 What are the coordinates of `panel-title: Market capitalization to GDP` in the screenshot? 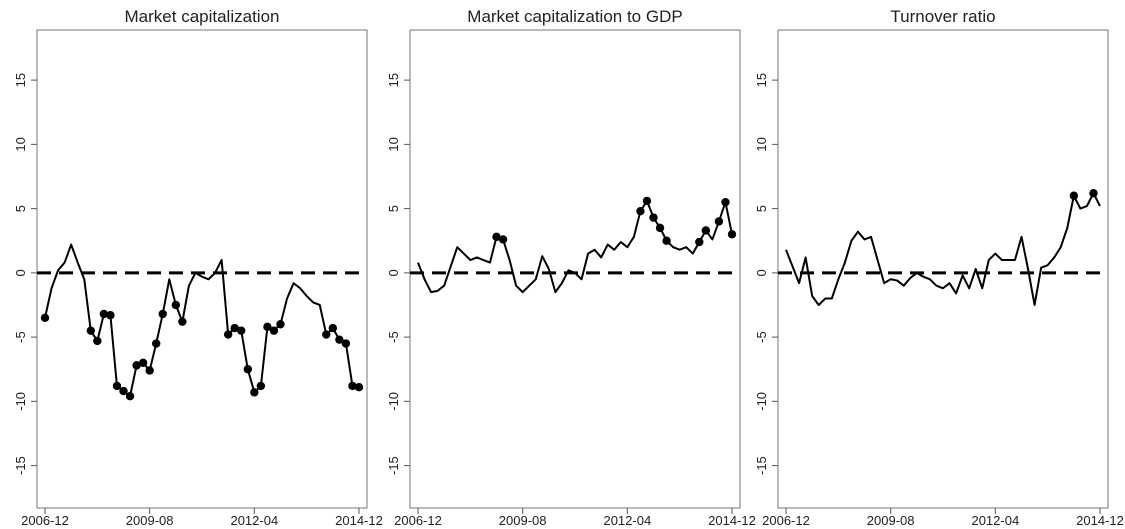 It's located at (574, 16).